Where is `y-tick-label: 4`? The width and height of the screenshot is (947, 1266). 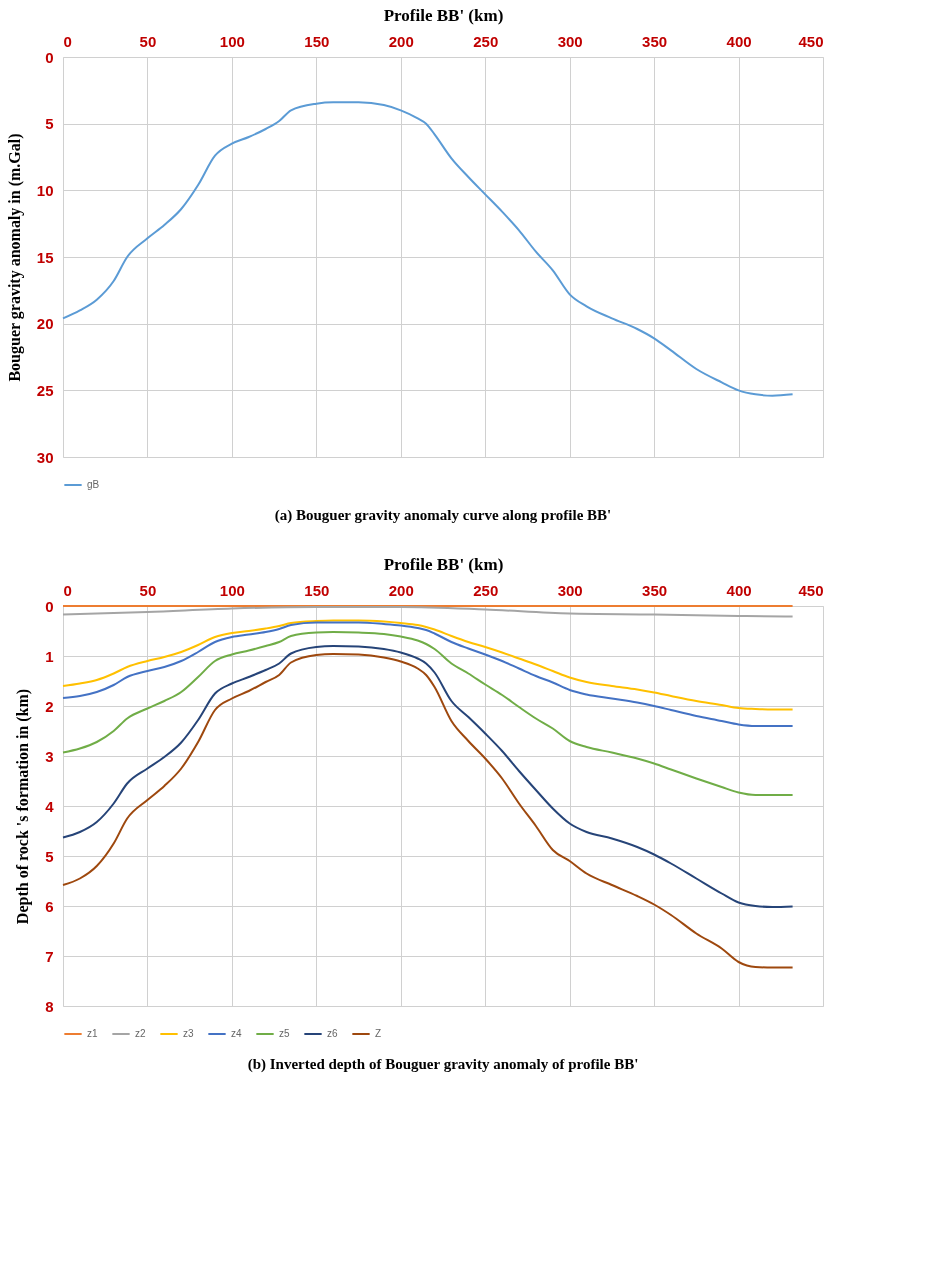
y-tick-label: 4 is located at coordinates (50, 806).